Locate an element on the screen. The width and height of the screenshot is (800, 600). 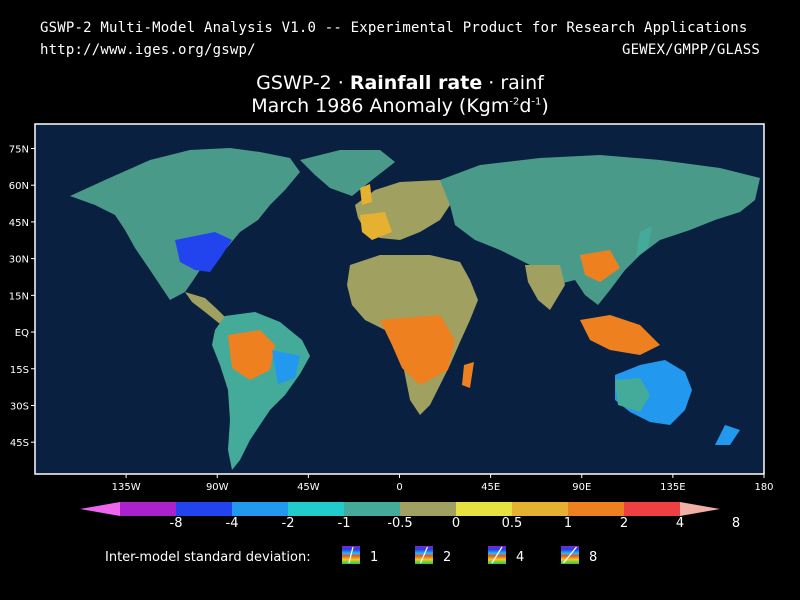
land-west-australia is located at coordinates (632, 395).